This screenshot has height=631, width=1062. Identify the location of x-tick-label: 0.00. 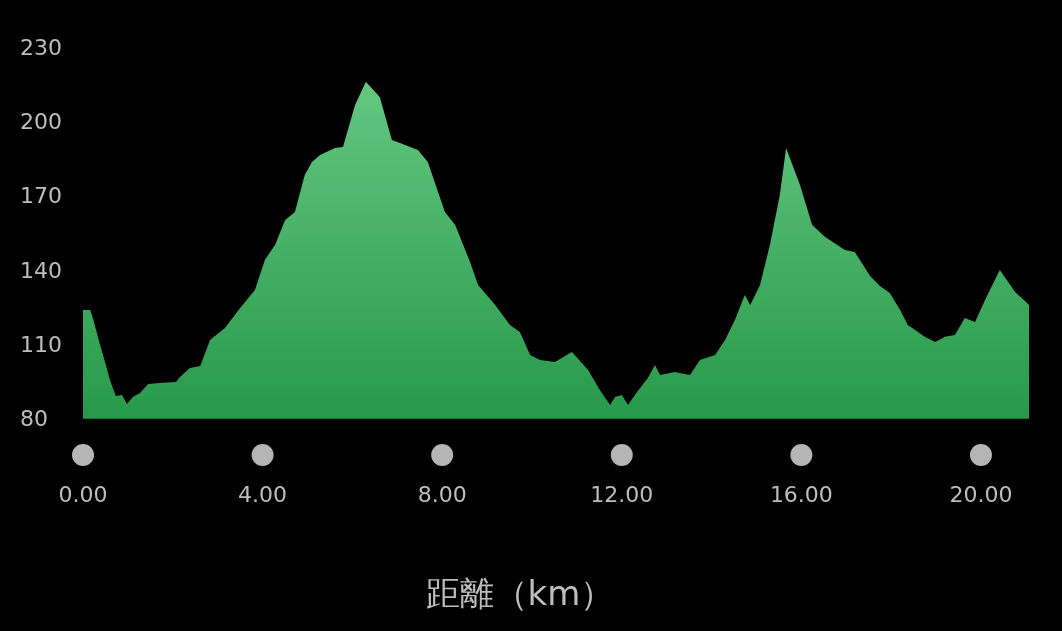
(83, 494).